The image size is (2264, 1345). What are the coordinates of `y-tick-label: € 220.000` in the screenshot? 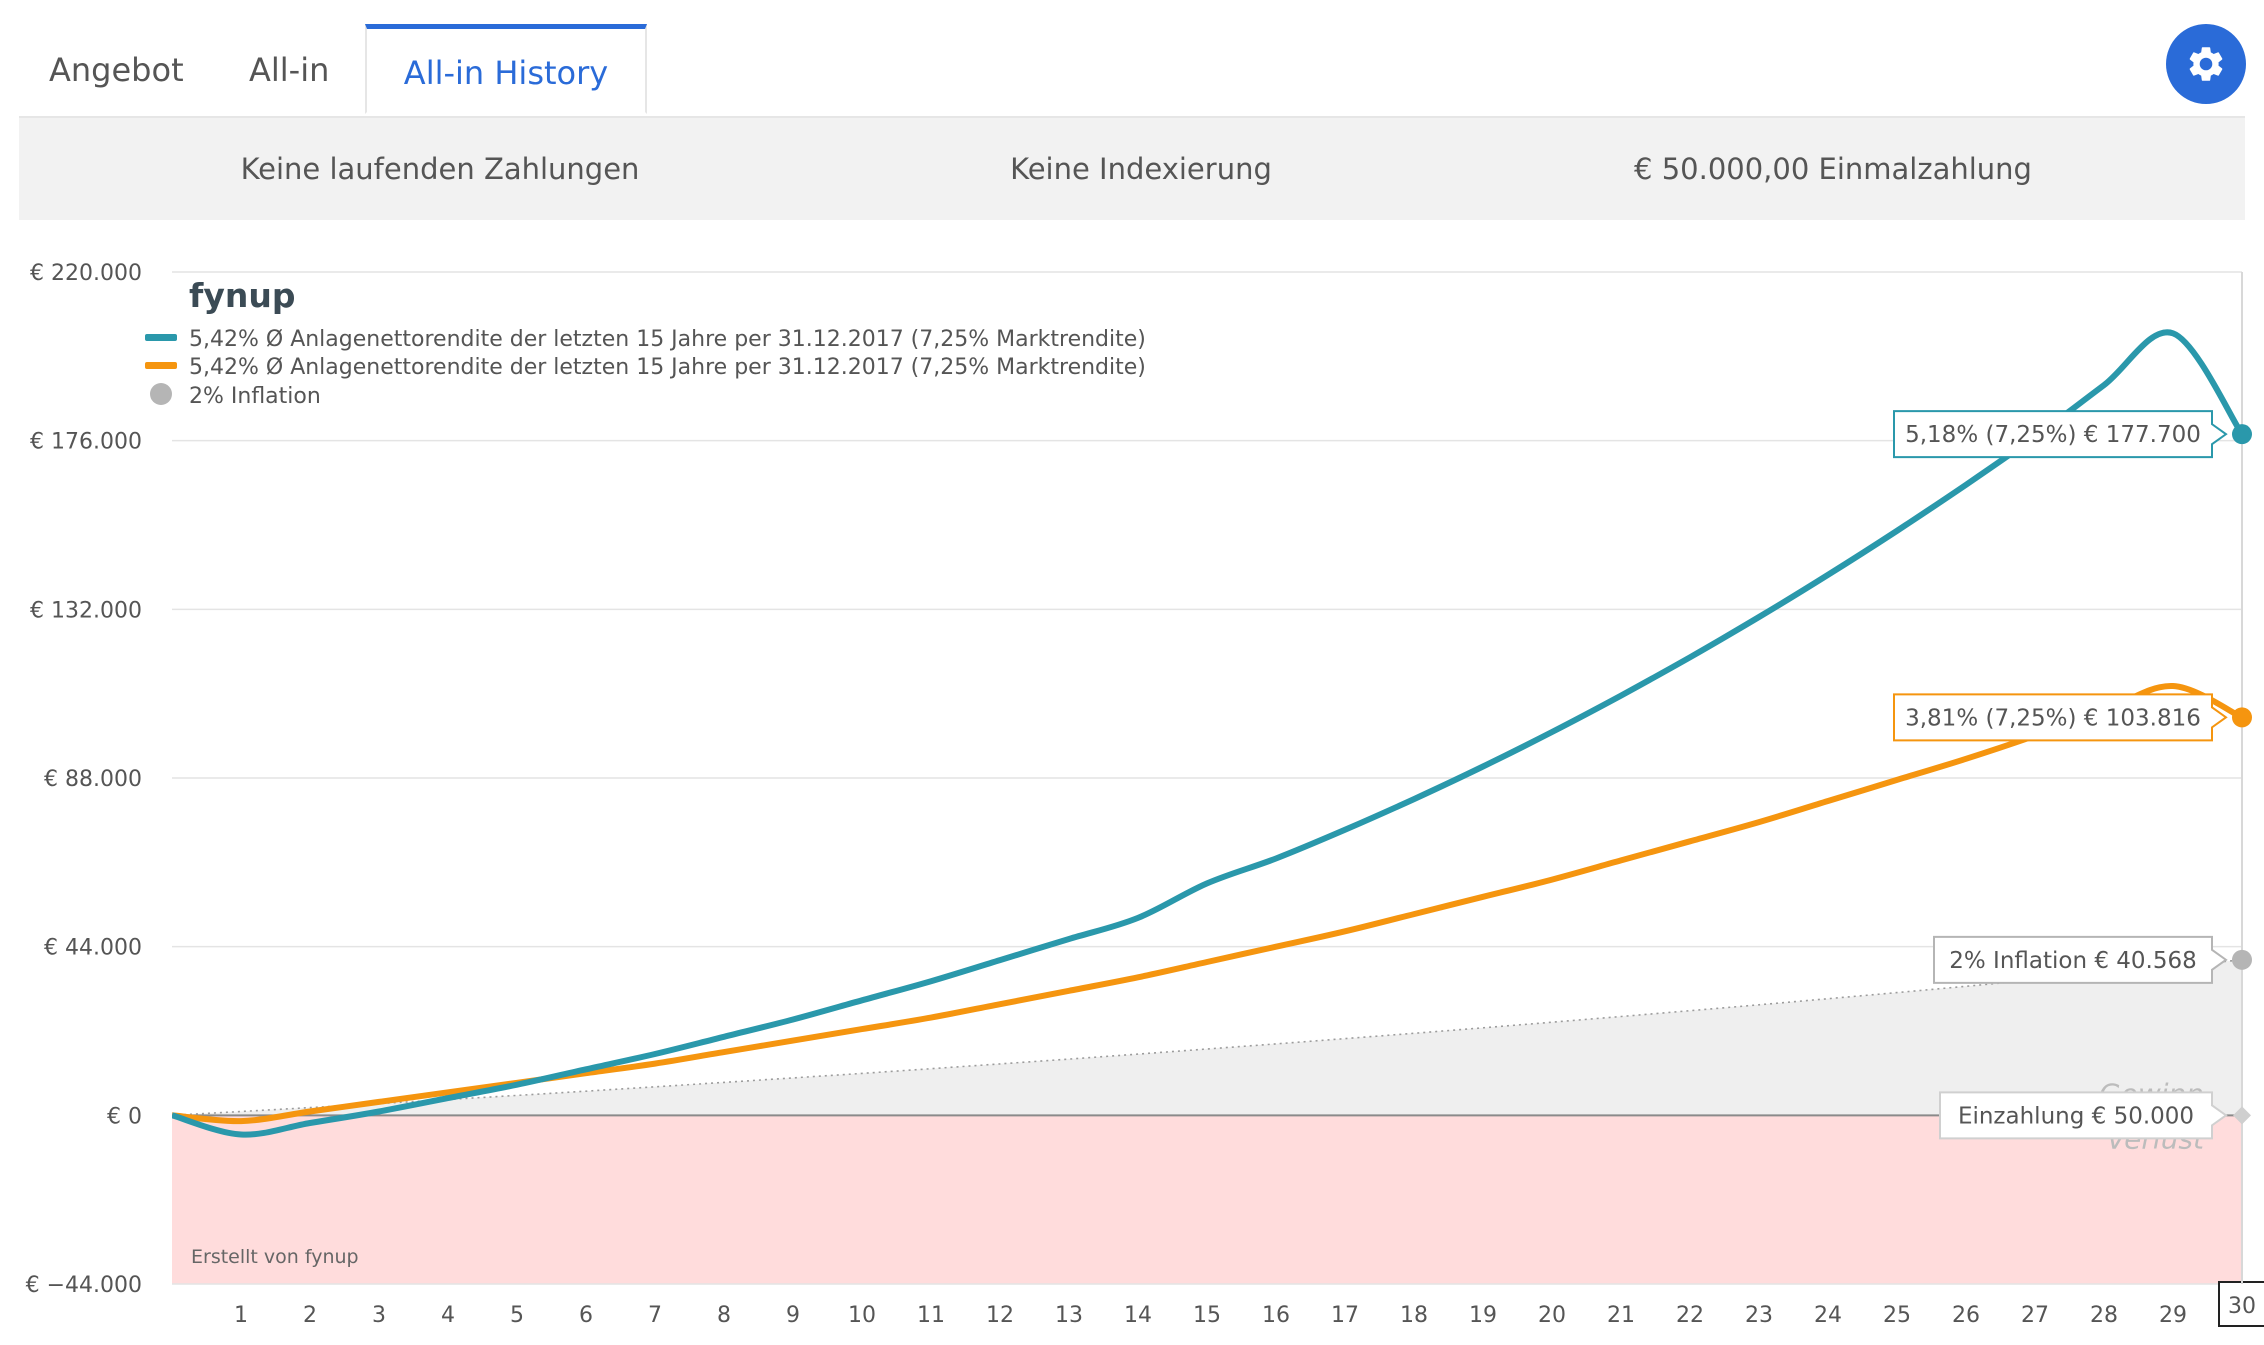 It's located at (86, 273).